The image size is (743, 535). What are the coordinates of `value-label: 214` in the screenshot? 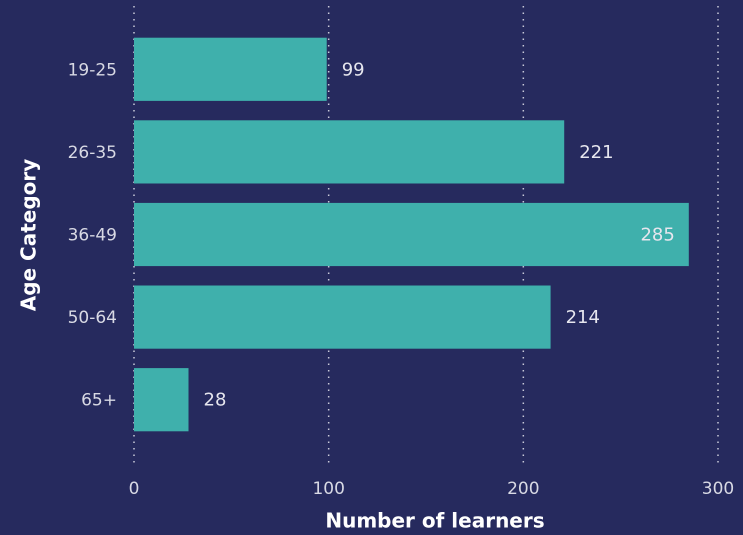 It's located at (583, 317).